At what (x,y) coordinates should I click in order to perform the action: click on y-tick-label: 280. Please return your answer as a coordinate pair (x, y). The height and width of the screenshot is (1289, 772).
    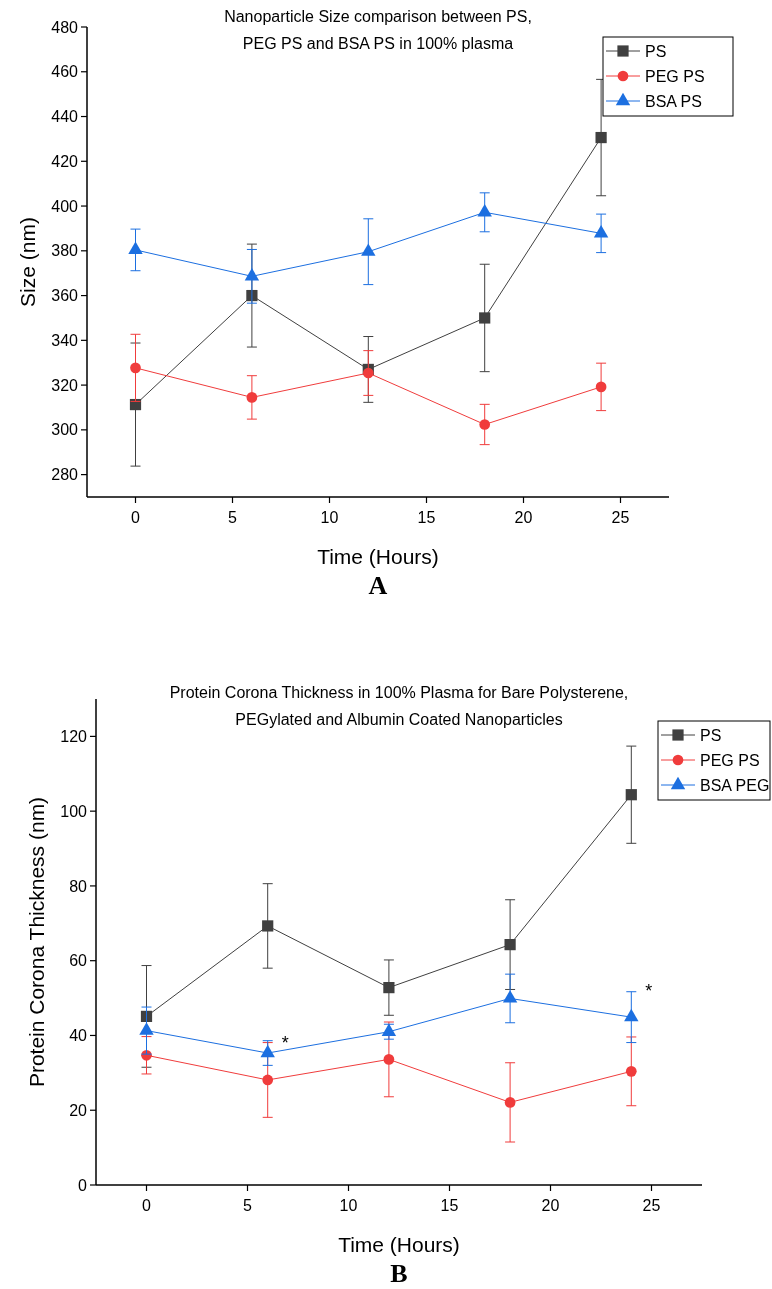
    Looking at the image, I should click on (65, 475).